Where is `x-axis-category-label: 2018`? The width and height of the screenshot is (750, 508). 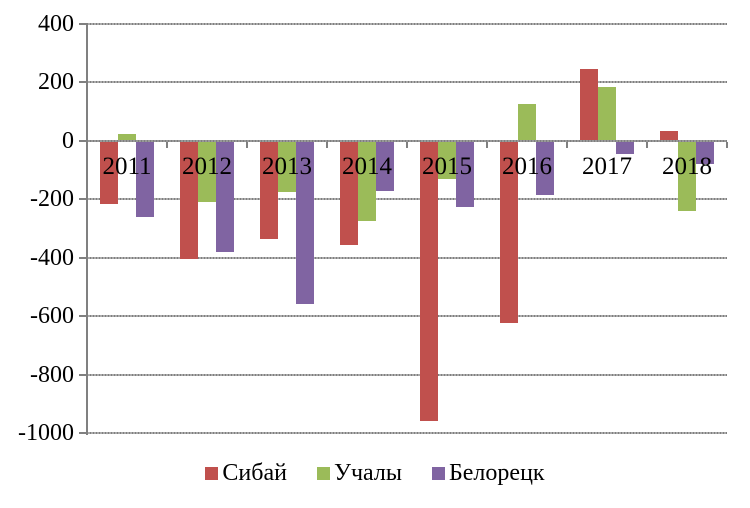 x-axis-category-label: 2018 is located at coordinates (687, 166).